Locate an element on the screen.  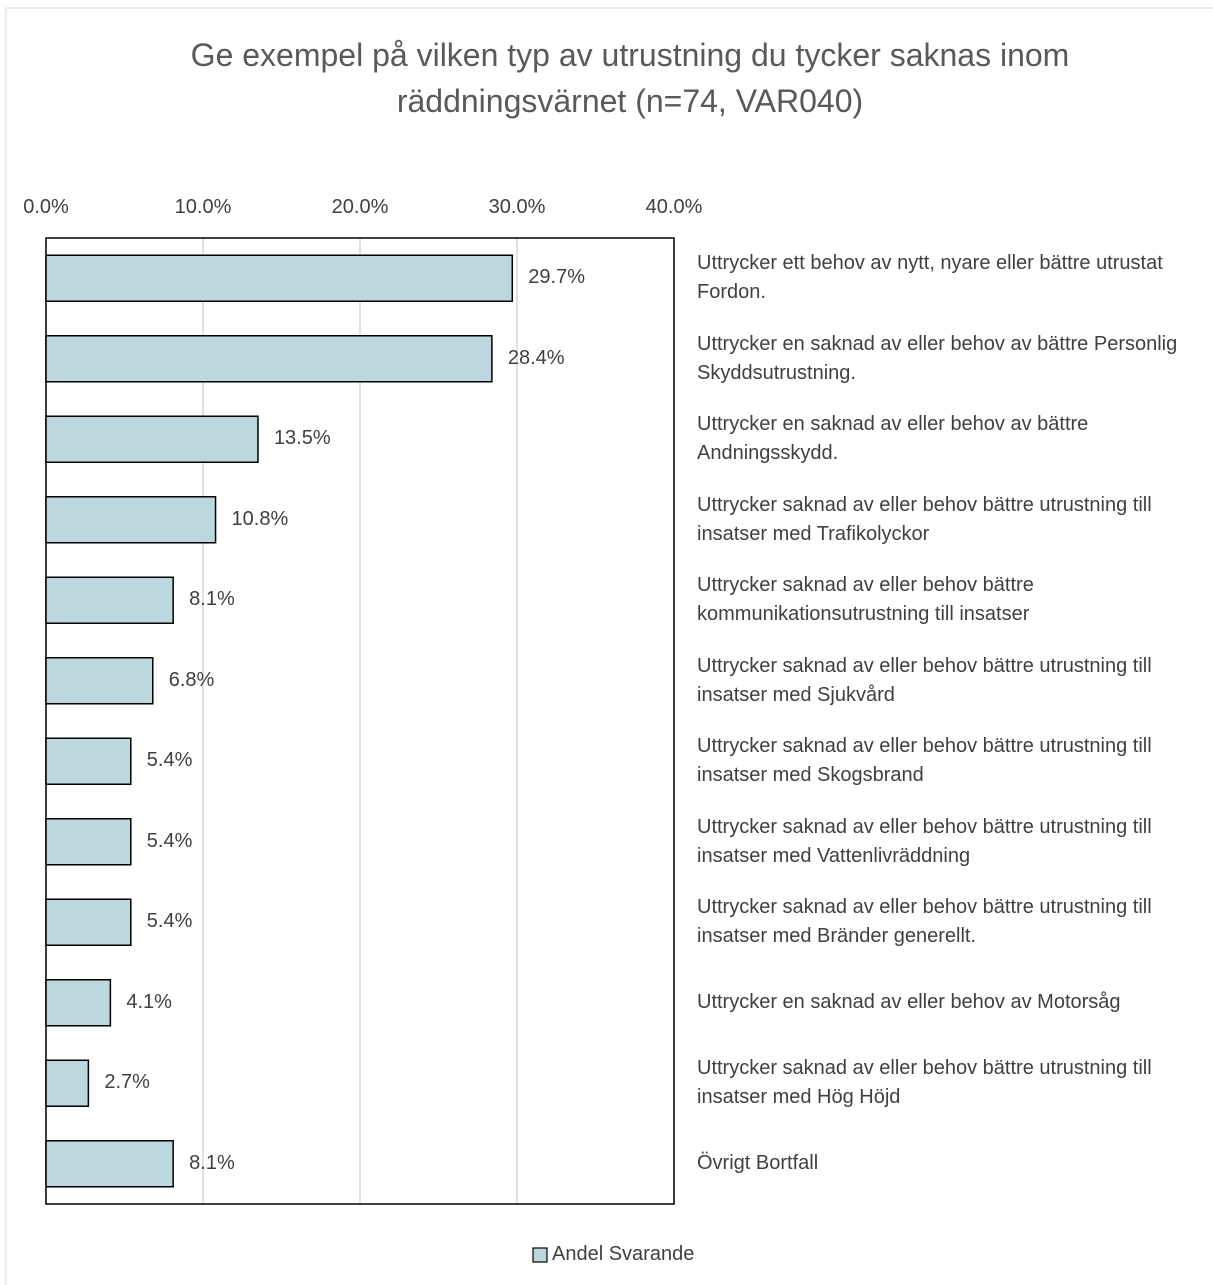
value-label: 10.8% is located at coordinates (260, 518).